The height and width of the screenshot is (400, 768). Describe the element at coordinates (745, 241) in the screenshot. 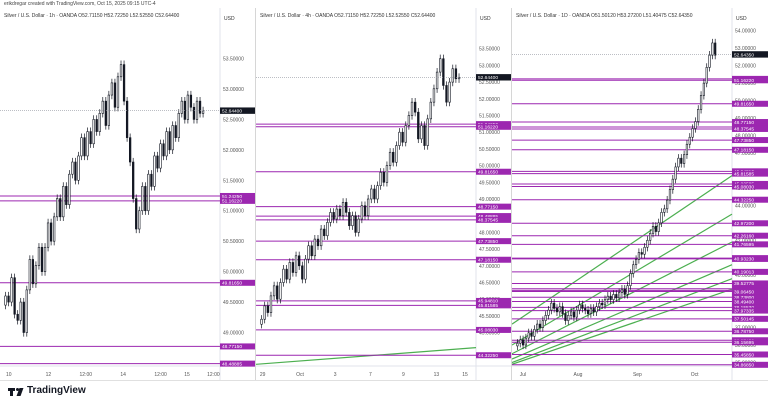

I see `y-tick-label: 42.00000` at that location.